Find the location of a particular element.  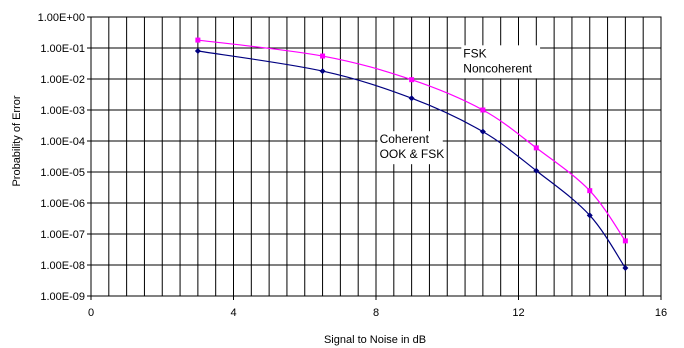

y-tick-label: 1.00E-02 is located at coordinates (62, 80).